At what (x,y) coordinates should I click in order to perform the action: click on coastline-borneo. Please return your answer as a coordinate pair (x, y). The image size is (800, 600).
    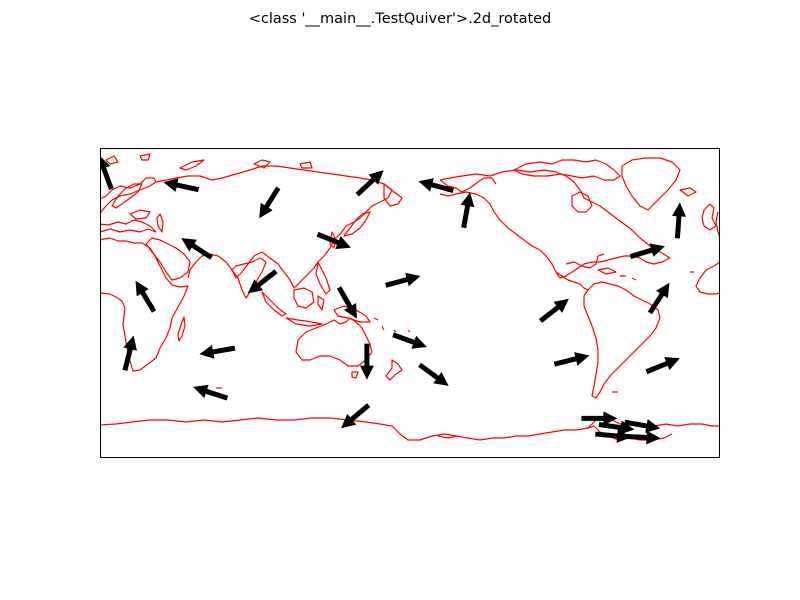
    Looking at the image, I should click on (304, 298).